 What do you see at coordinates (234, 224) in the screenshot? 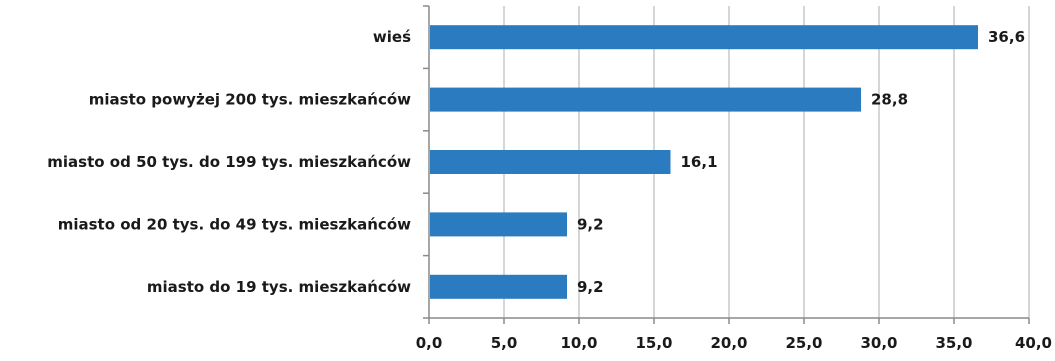
I see `category-label: miasto od 20 tys. do 49 tys. mieszkańców` at bounding box center [234, 224].